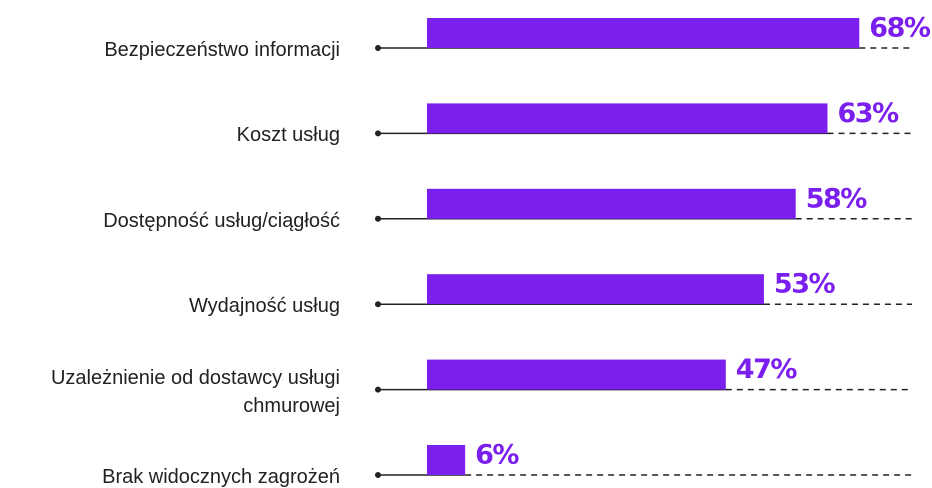  Describe the element at coordinates (497, 455) in the screenshot. I see `value-label: 6%` at that location.